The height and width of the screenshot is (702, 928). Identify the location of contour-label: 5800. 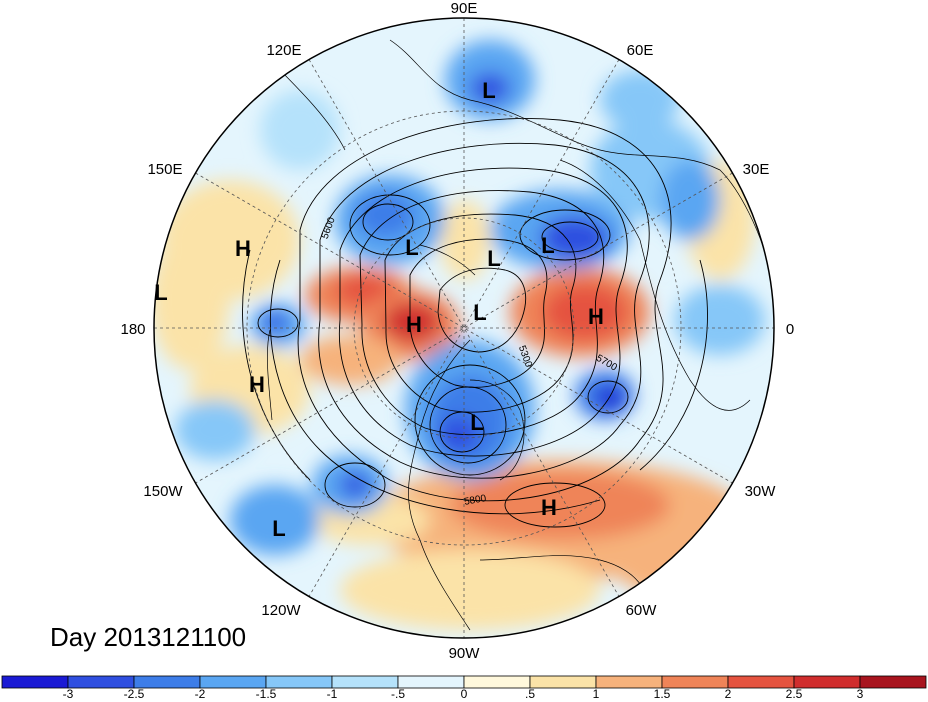
(475, 500).